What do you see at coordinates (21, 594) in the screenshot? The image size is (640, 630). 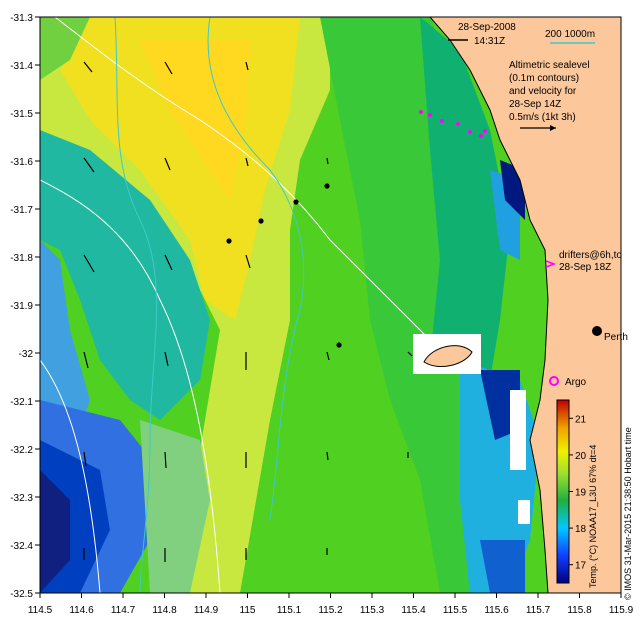 I see `y-tick-label: -32.5` at bounding box center [21, 594].